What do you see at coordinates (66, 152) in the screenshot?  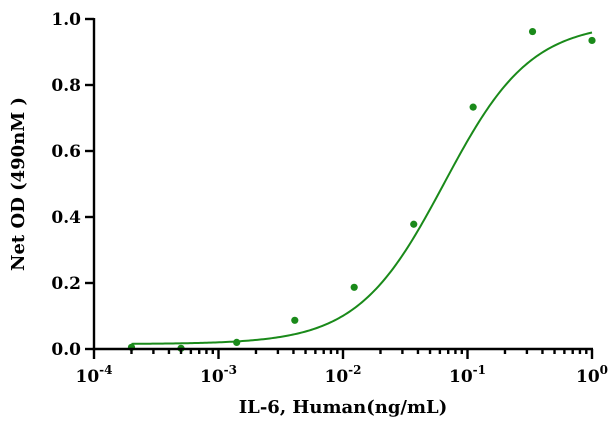 I see `y-tick-label: 0.6` at bounding box center [66, 152].